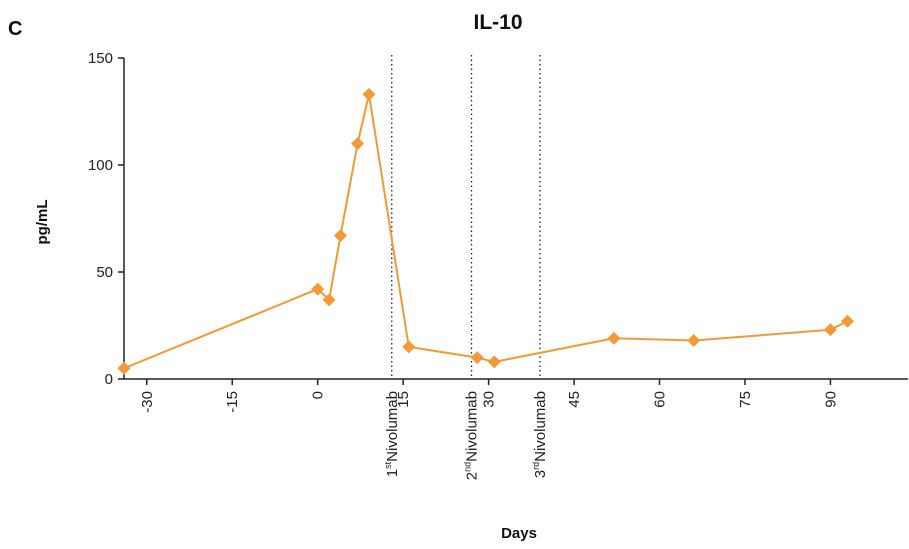 This screenshot has width=909, height=549. I want to click on event-label: 1stNivolumab, so click(392, 434).